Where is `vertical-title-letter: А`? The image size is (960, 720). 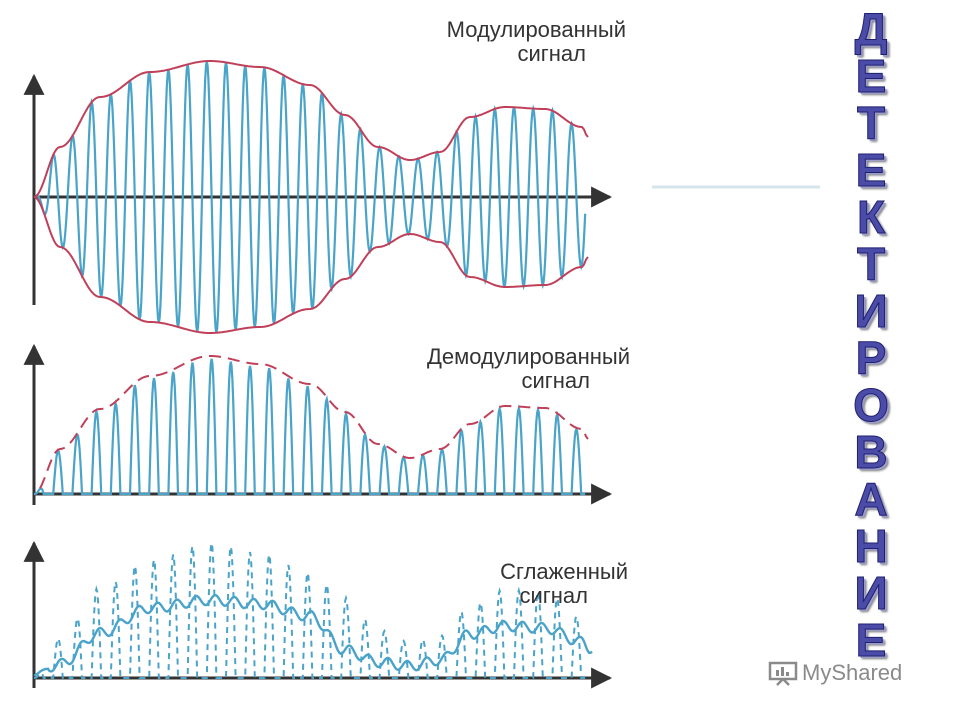
vertical-title-letter: А is located at coordinates (871, 499).